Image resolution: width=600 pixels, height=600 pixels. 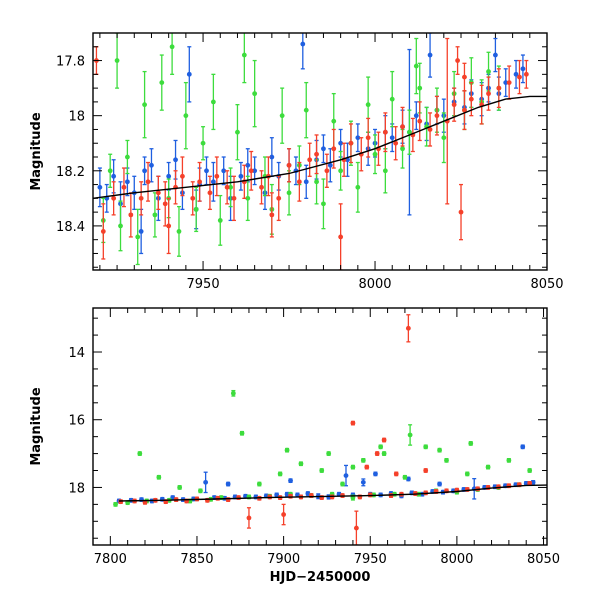 What do you see at coordinates (203, 284) in the screenshot?
I see `x-tick-label: 7950` at bounding box center [203, 284].